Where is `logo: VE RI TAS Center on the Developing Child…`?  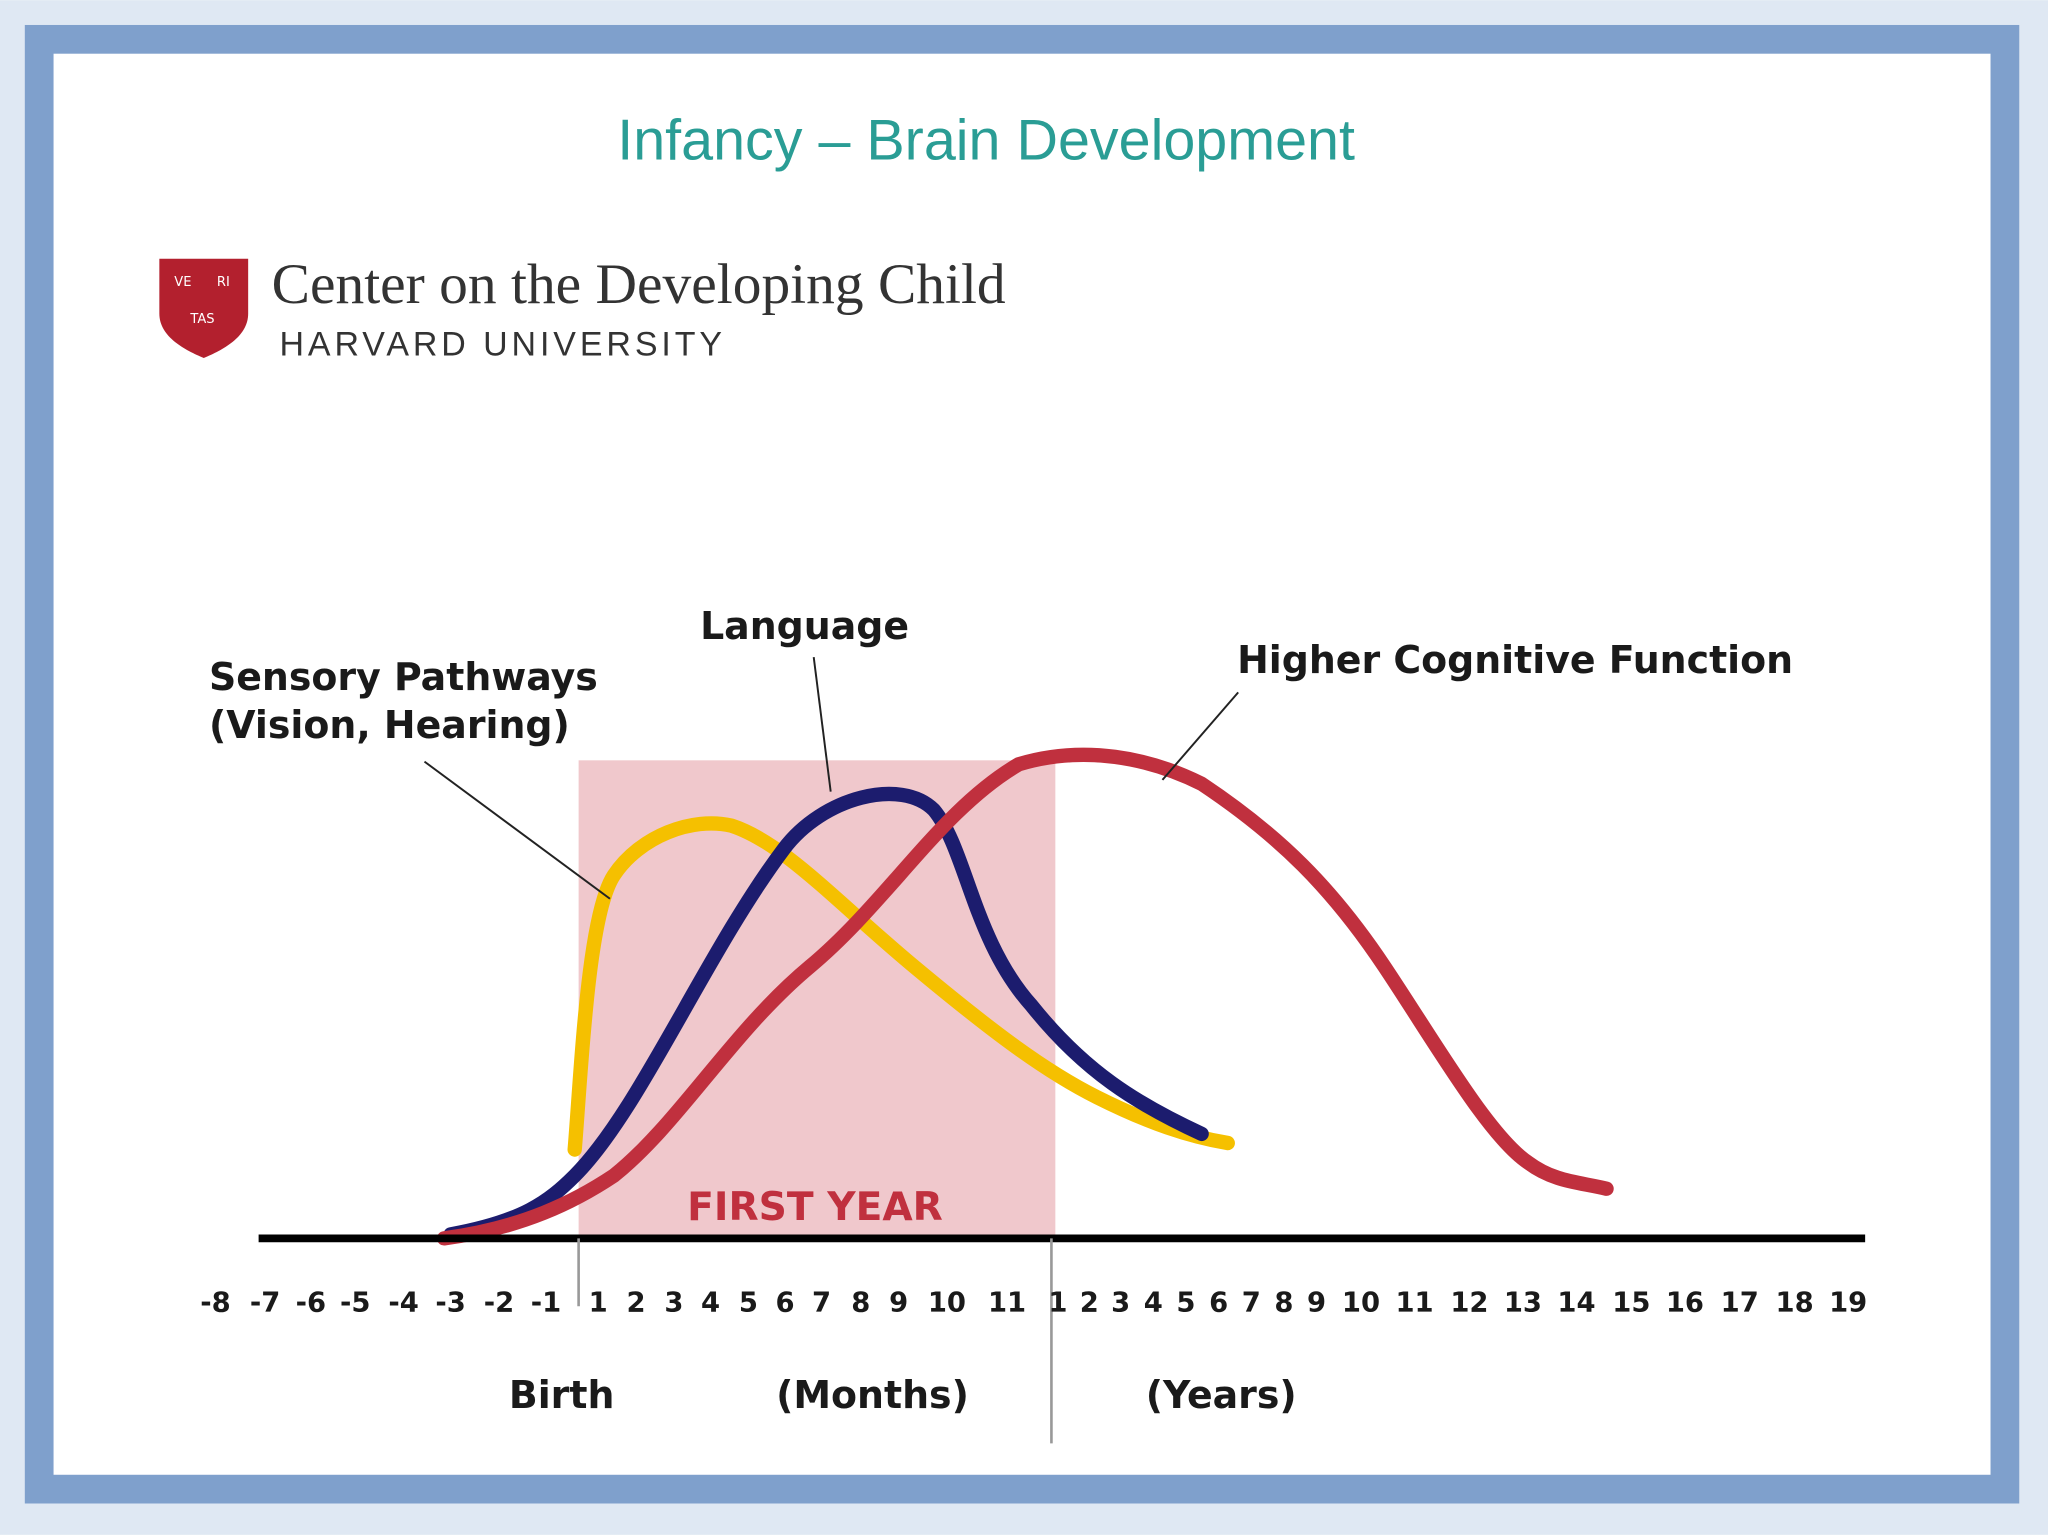
logo: VE RI TAS Center on the Developing Child… is located at coordinates (582, 308).